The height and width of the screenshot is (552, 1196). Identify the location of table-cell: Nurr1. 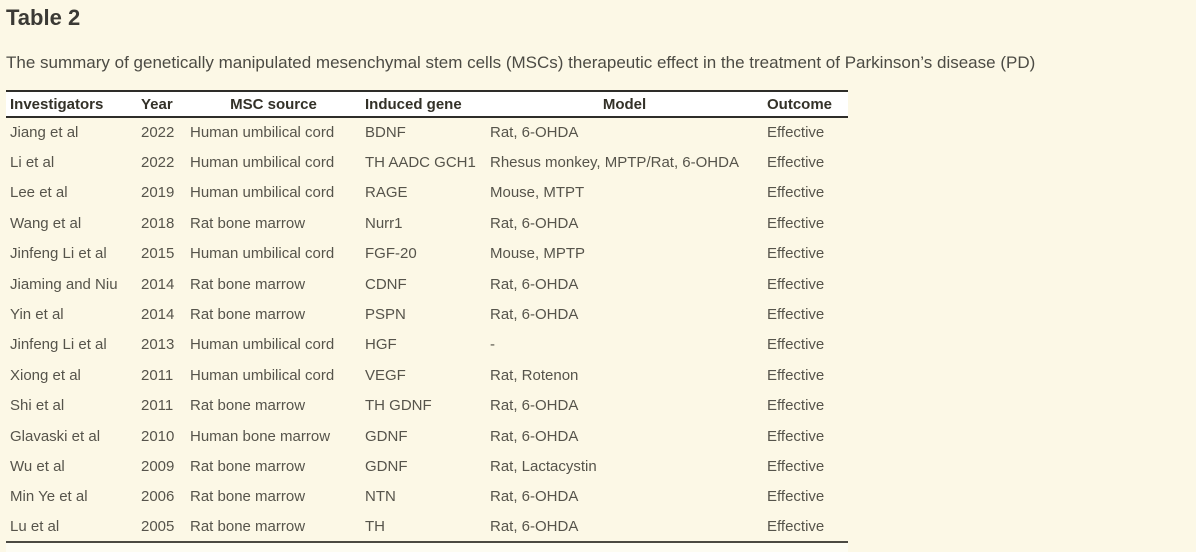
(384, 223).